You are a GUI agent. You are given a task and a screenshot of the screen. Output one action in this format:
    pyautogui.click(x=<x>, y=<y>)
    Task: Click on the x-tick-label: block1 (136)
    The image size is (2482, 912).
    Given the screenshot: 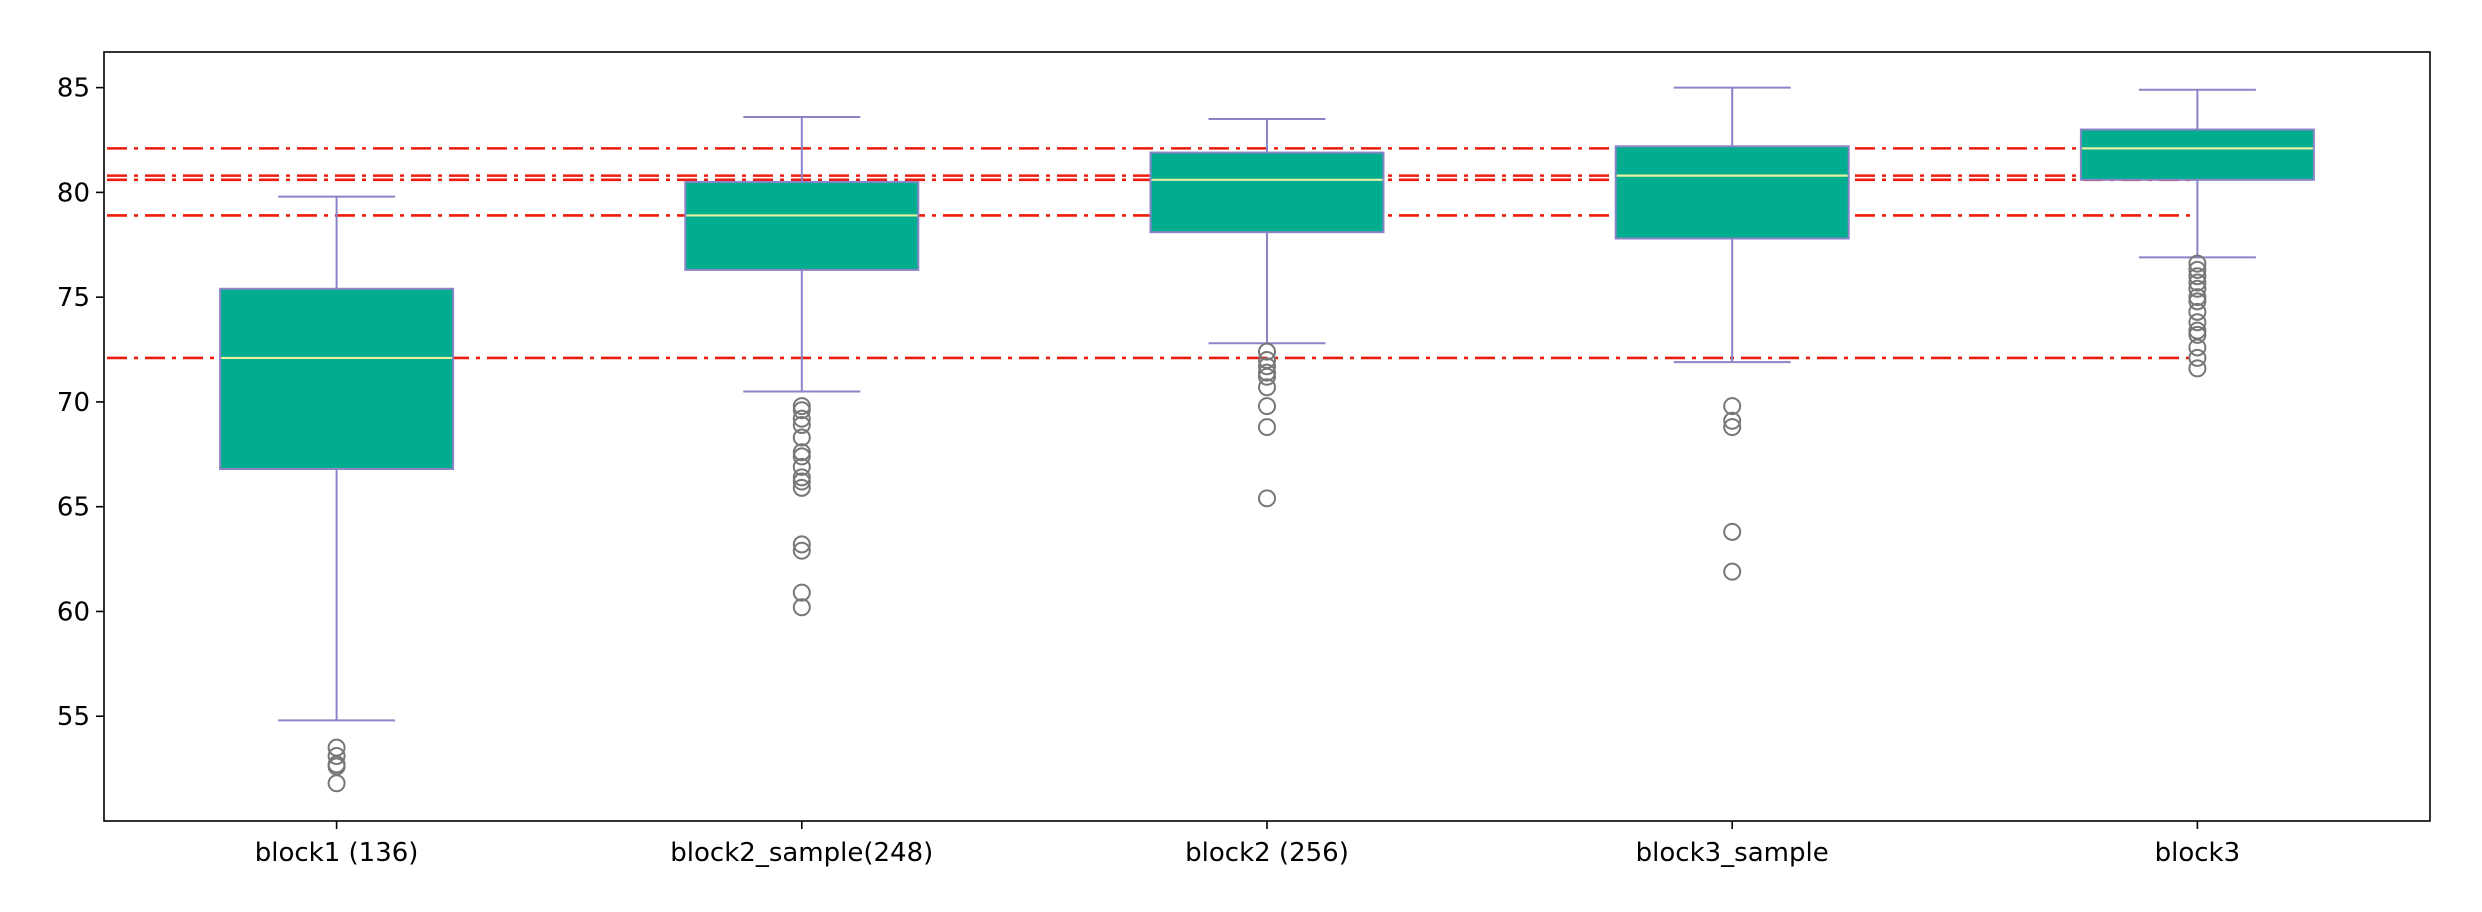 What is the action you would take?
    pyautogui.click(x=337, y=853)
    